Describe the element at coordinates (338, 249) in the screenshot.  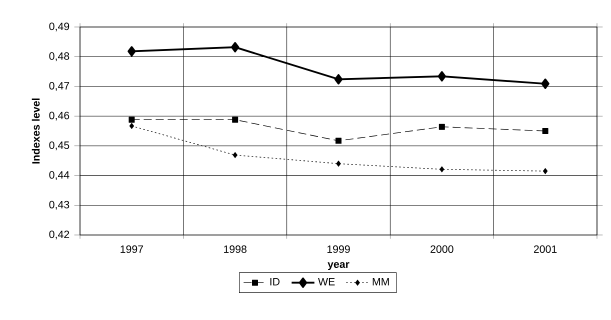
I see `x-tick-label: 1999` at that location.